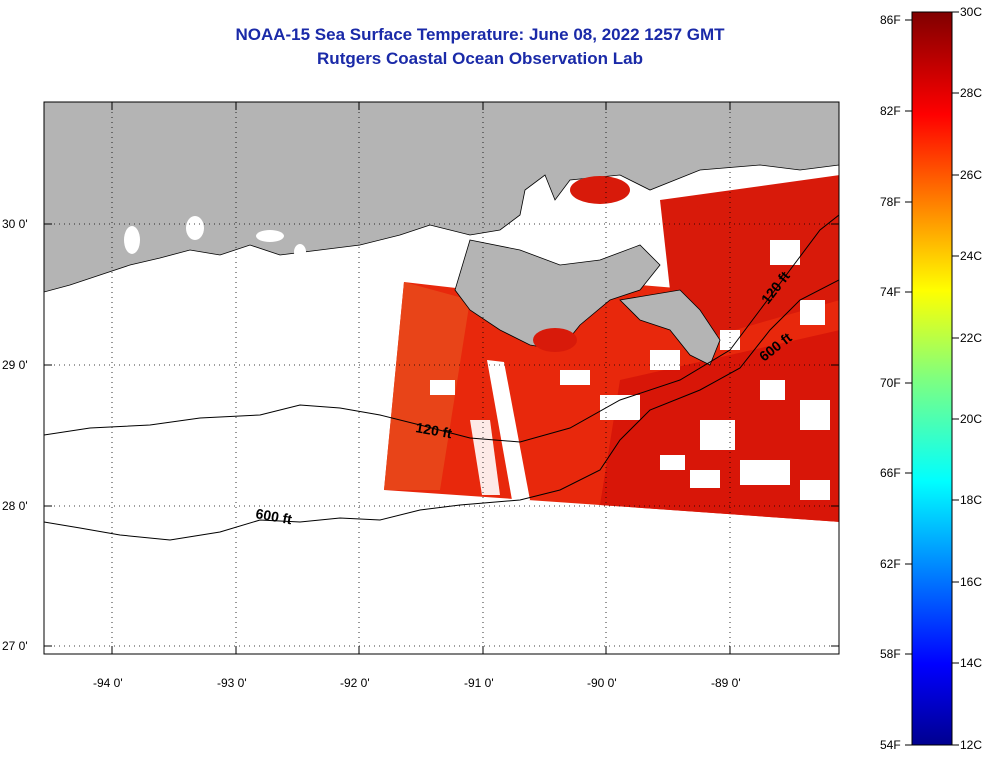 Image resolution: width=992 pixels, height=761 pixels. What do you see at coordinates (890, 20) in the screenshot?
I see `colorbar-f-label: 86F` at bounding box center [890, 20].